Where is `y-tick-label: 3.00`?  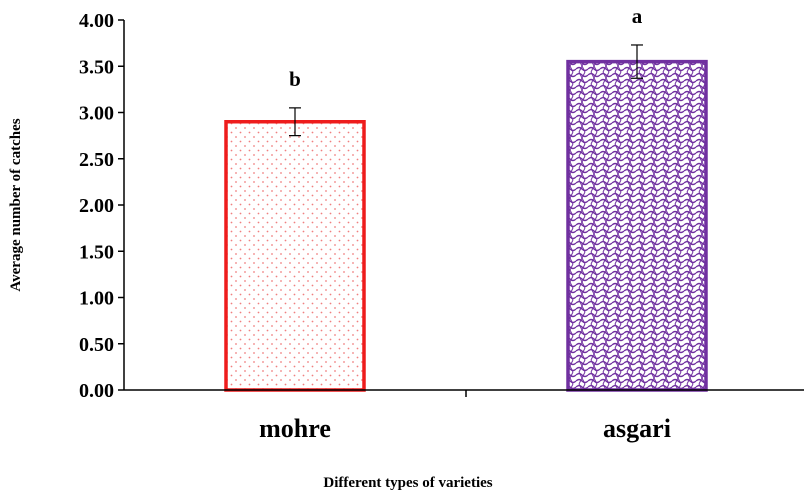 y-tick-label: 3.00 is located at coordinates (96, 114).